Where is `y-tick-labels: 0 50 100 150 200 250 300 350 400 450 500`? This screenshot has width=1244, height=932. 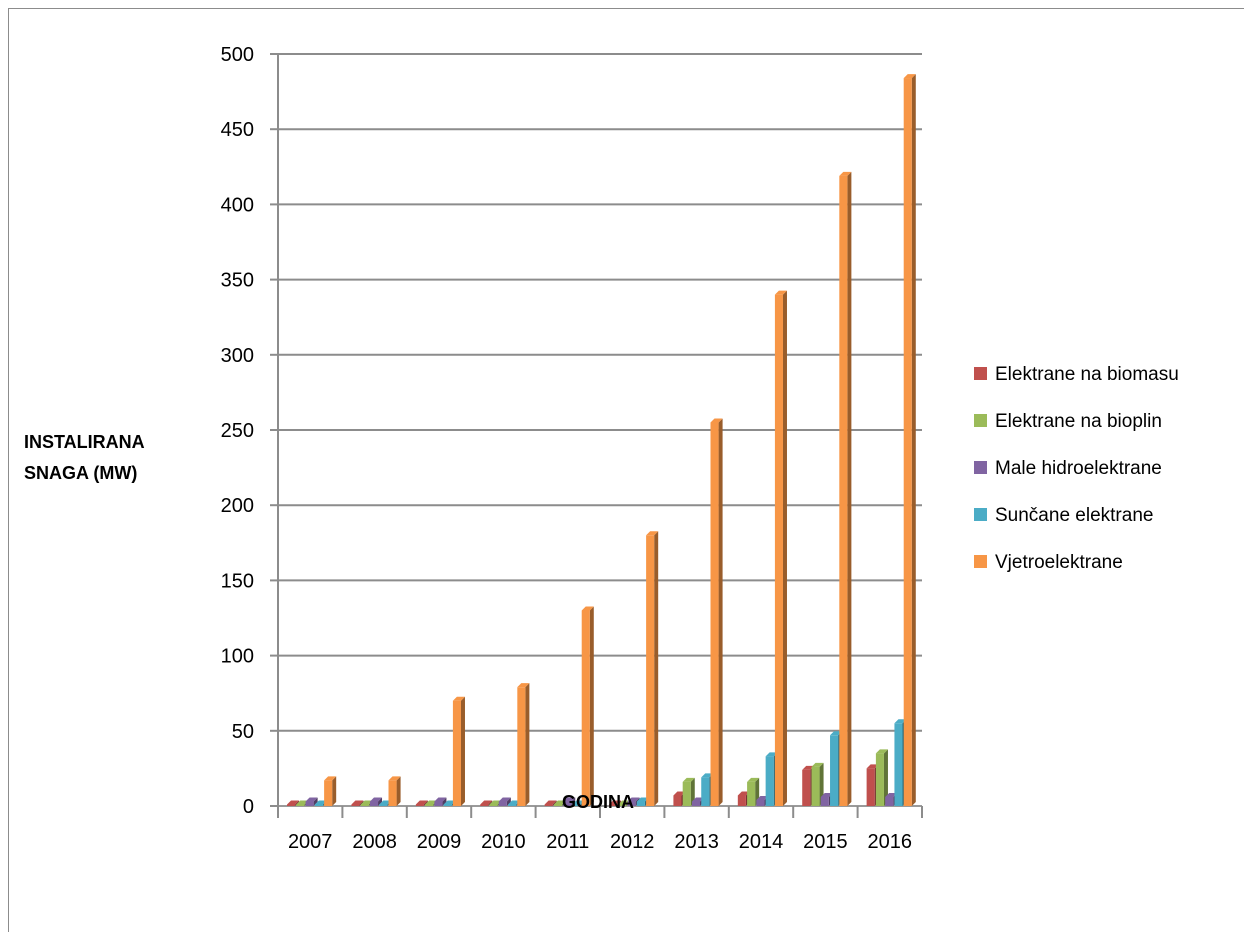 y-tick-labels: 0 50 100 150 200 250 300 350 400 450 500 is located at coordinates (237, 431).